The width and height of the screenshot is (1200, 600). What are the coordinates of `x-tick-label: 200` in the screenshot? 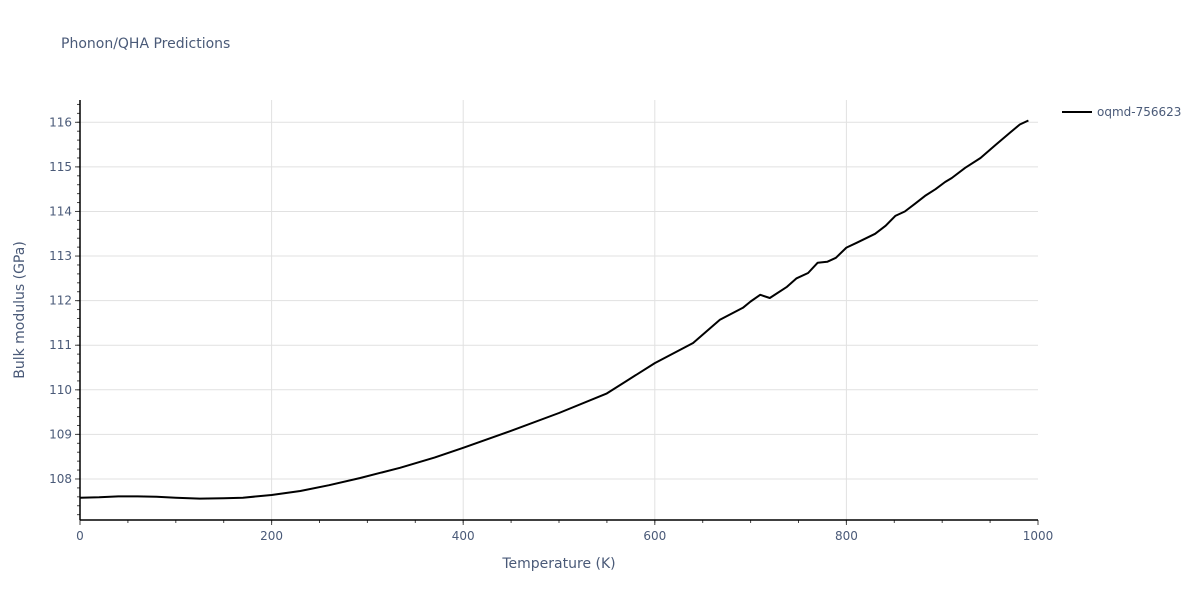 It's located at (271, 536).